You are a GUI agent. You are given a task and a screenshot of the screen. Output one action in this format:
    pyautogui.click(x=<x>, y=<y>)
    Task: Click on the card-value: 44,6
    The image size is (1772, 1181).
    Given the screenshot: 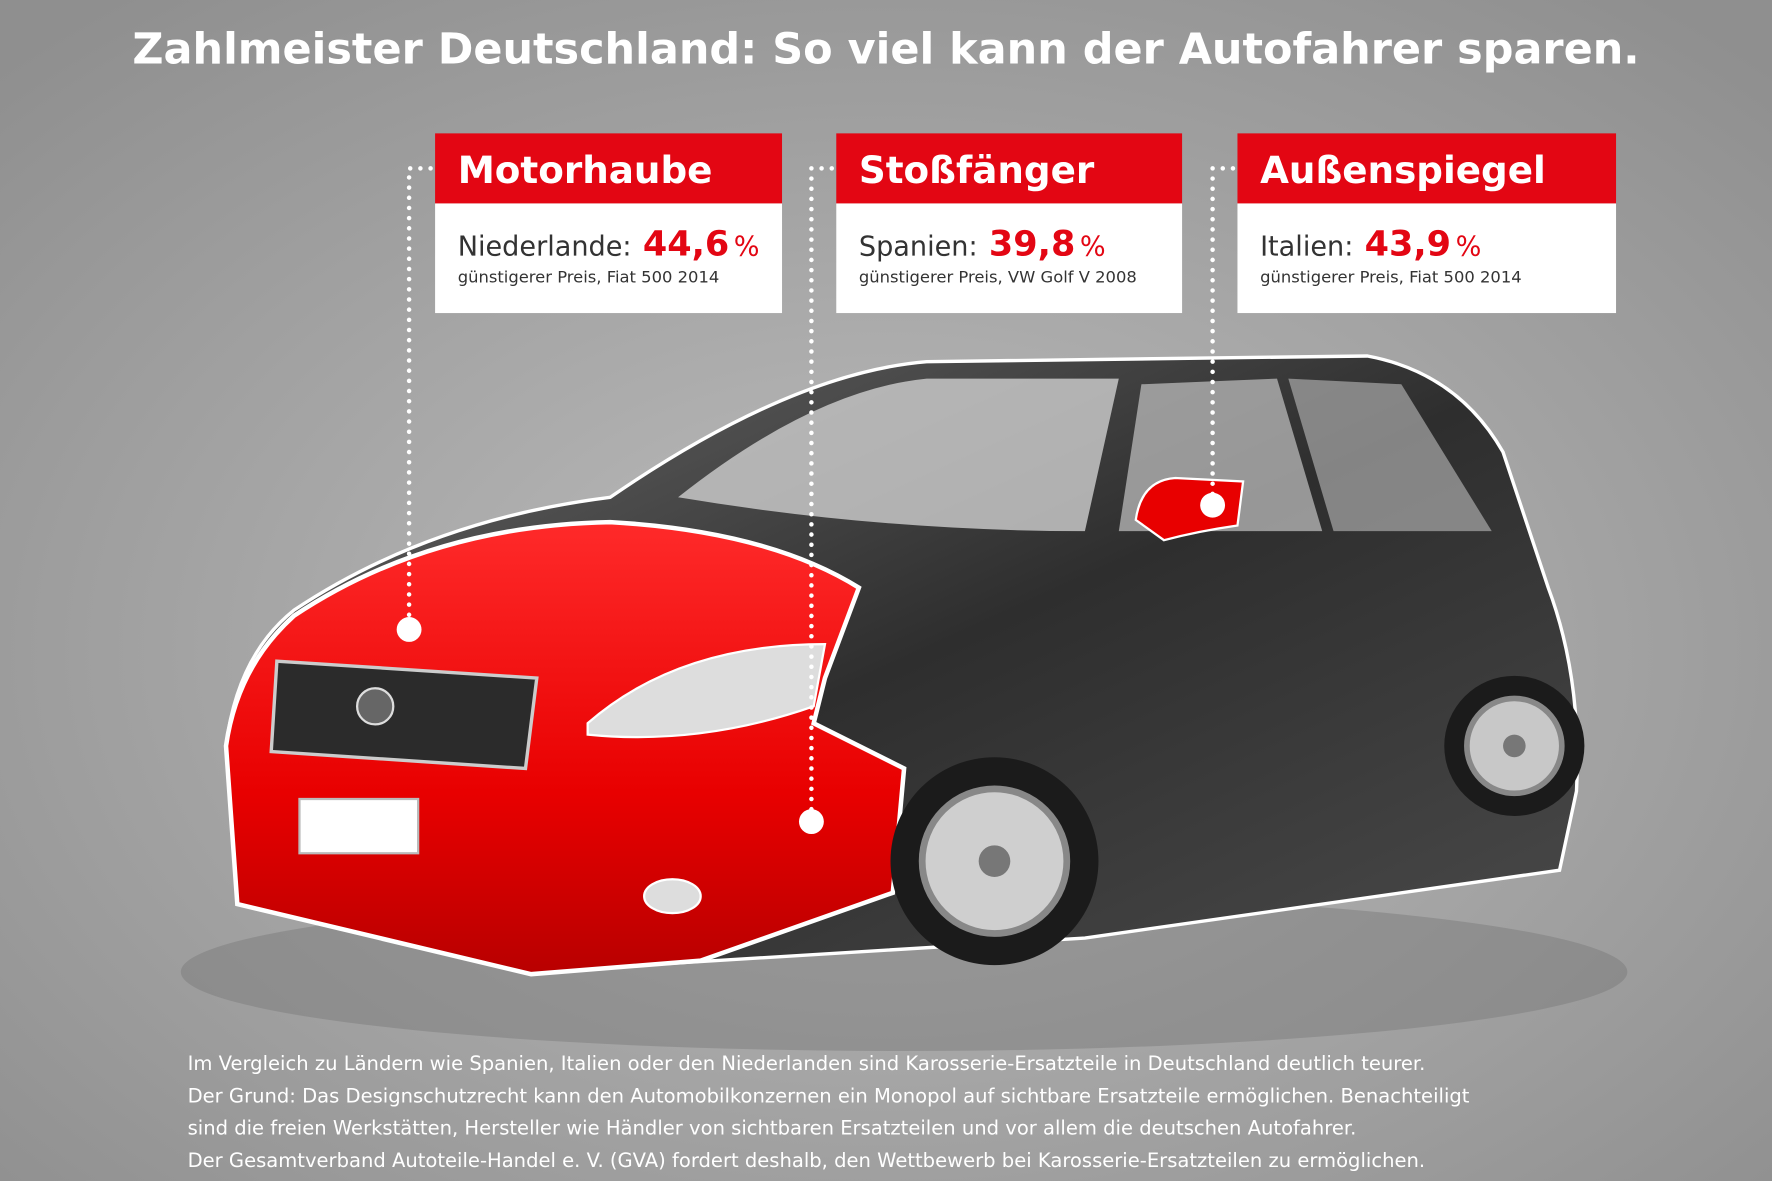 What is the action you would take?
    pyautogui.click(x=686, y=243)
    